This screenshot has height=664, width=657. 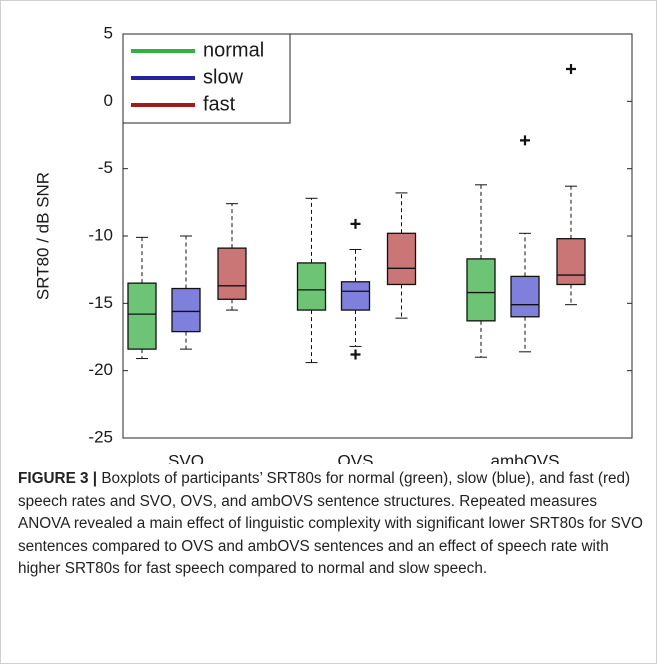 I want to click on x-tick-label: ambOVS, so click(x=525, y=457).